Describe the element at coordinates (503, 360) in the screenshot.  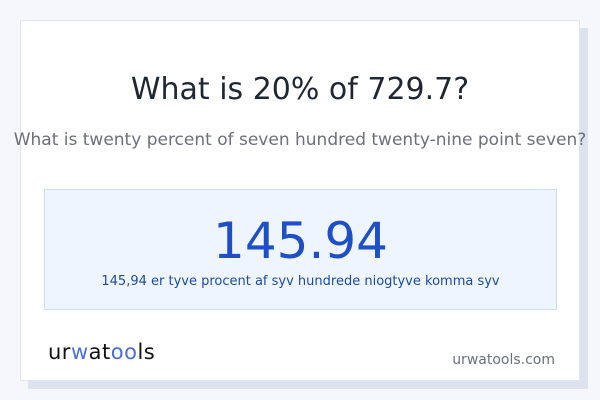
I see `site-url: urwatools.com` at that location.